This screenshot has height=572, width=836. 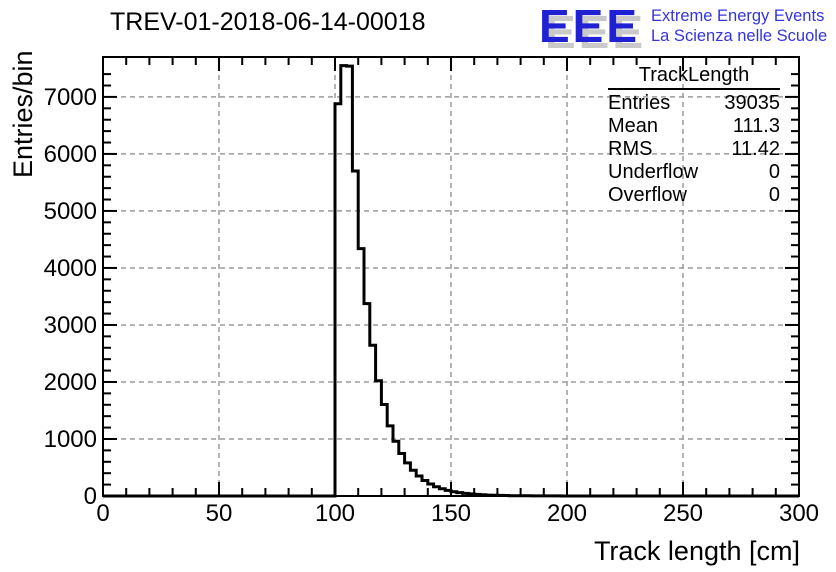 I want to click on svg-text: 2000, so click(x=70, y=382).